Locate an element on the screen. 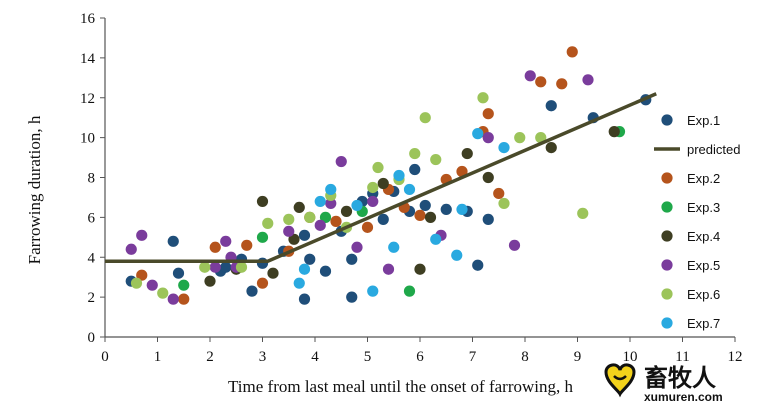 The height and width of the screenshot is (401, 764). legend-item: Exp.7 is located at coordinates (690, 323).